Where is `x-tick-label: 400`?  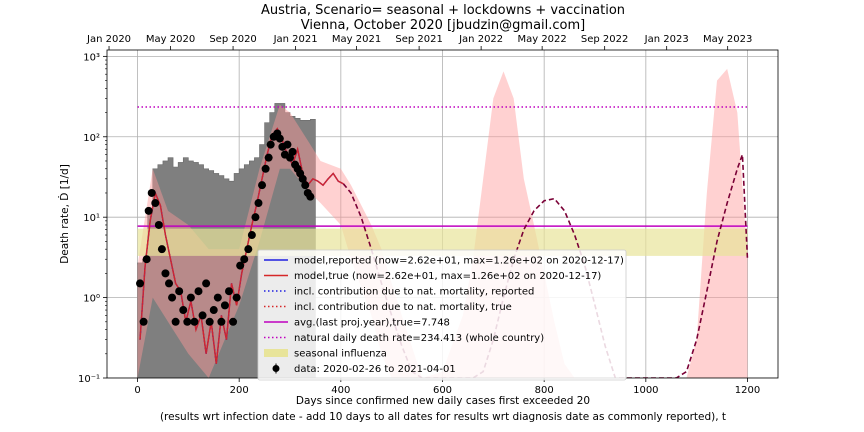 x-tick-label: 400 is located at coordinates (340, 390).